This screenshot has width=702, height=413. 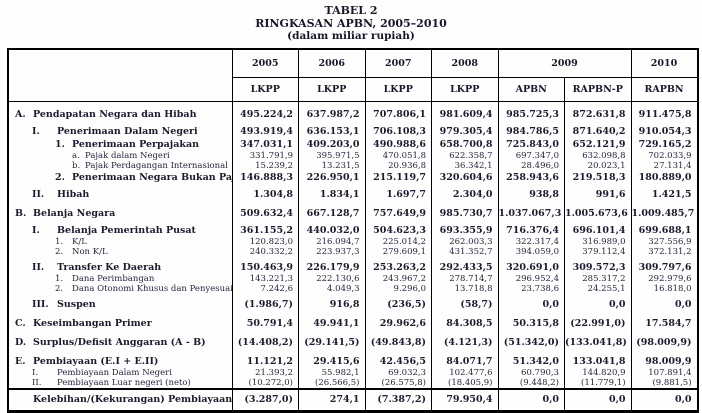 I want to click on row-prefix: 2., so click(x=59, y=288).